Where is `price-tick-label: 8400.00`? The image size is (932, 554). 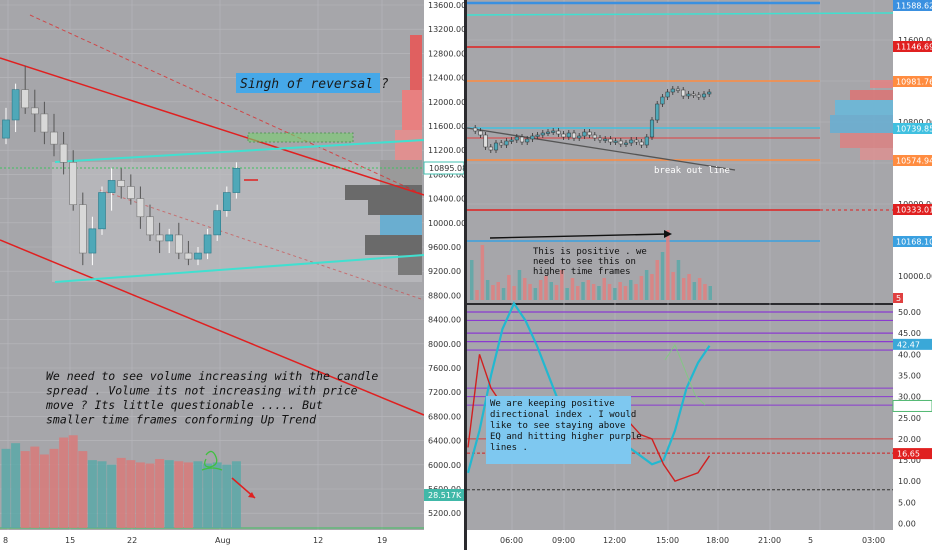 price-tick-label: 8400.00 is located at coordinates (444, 320).